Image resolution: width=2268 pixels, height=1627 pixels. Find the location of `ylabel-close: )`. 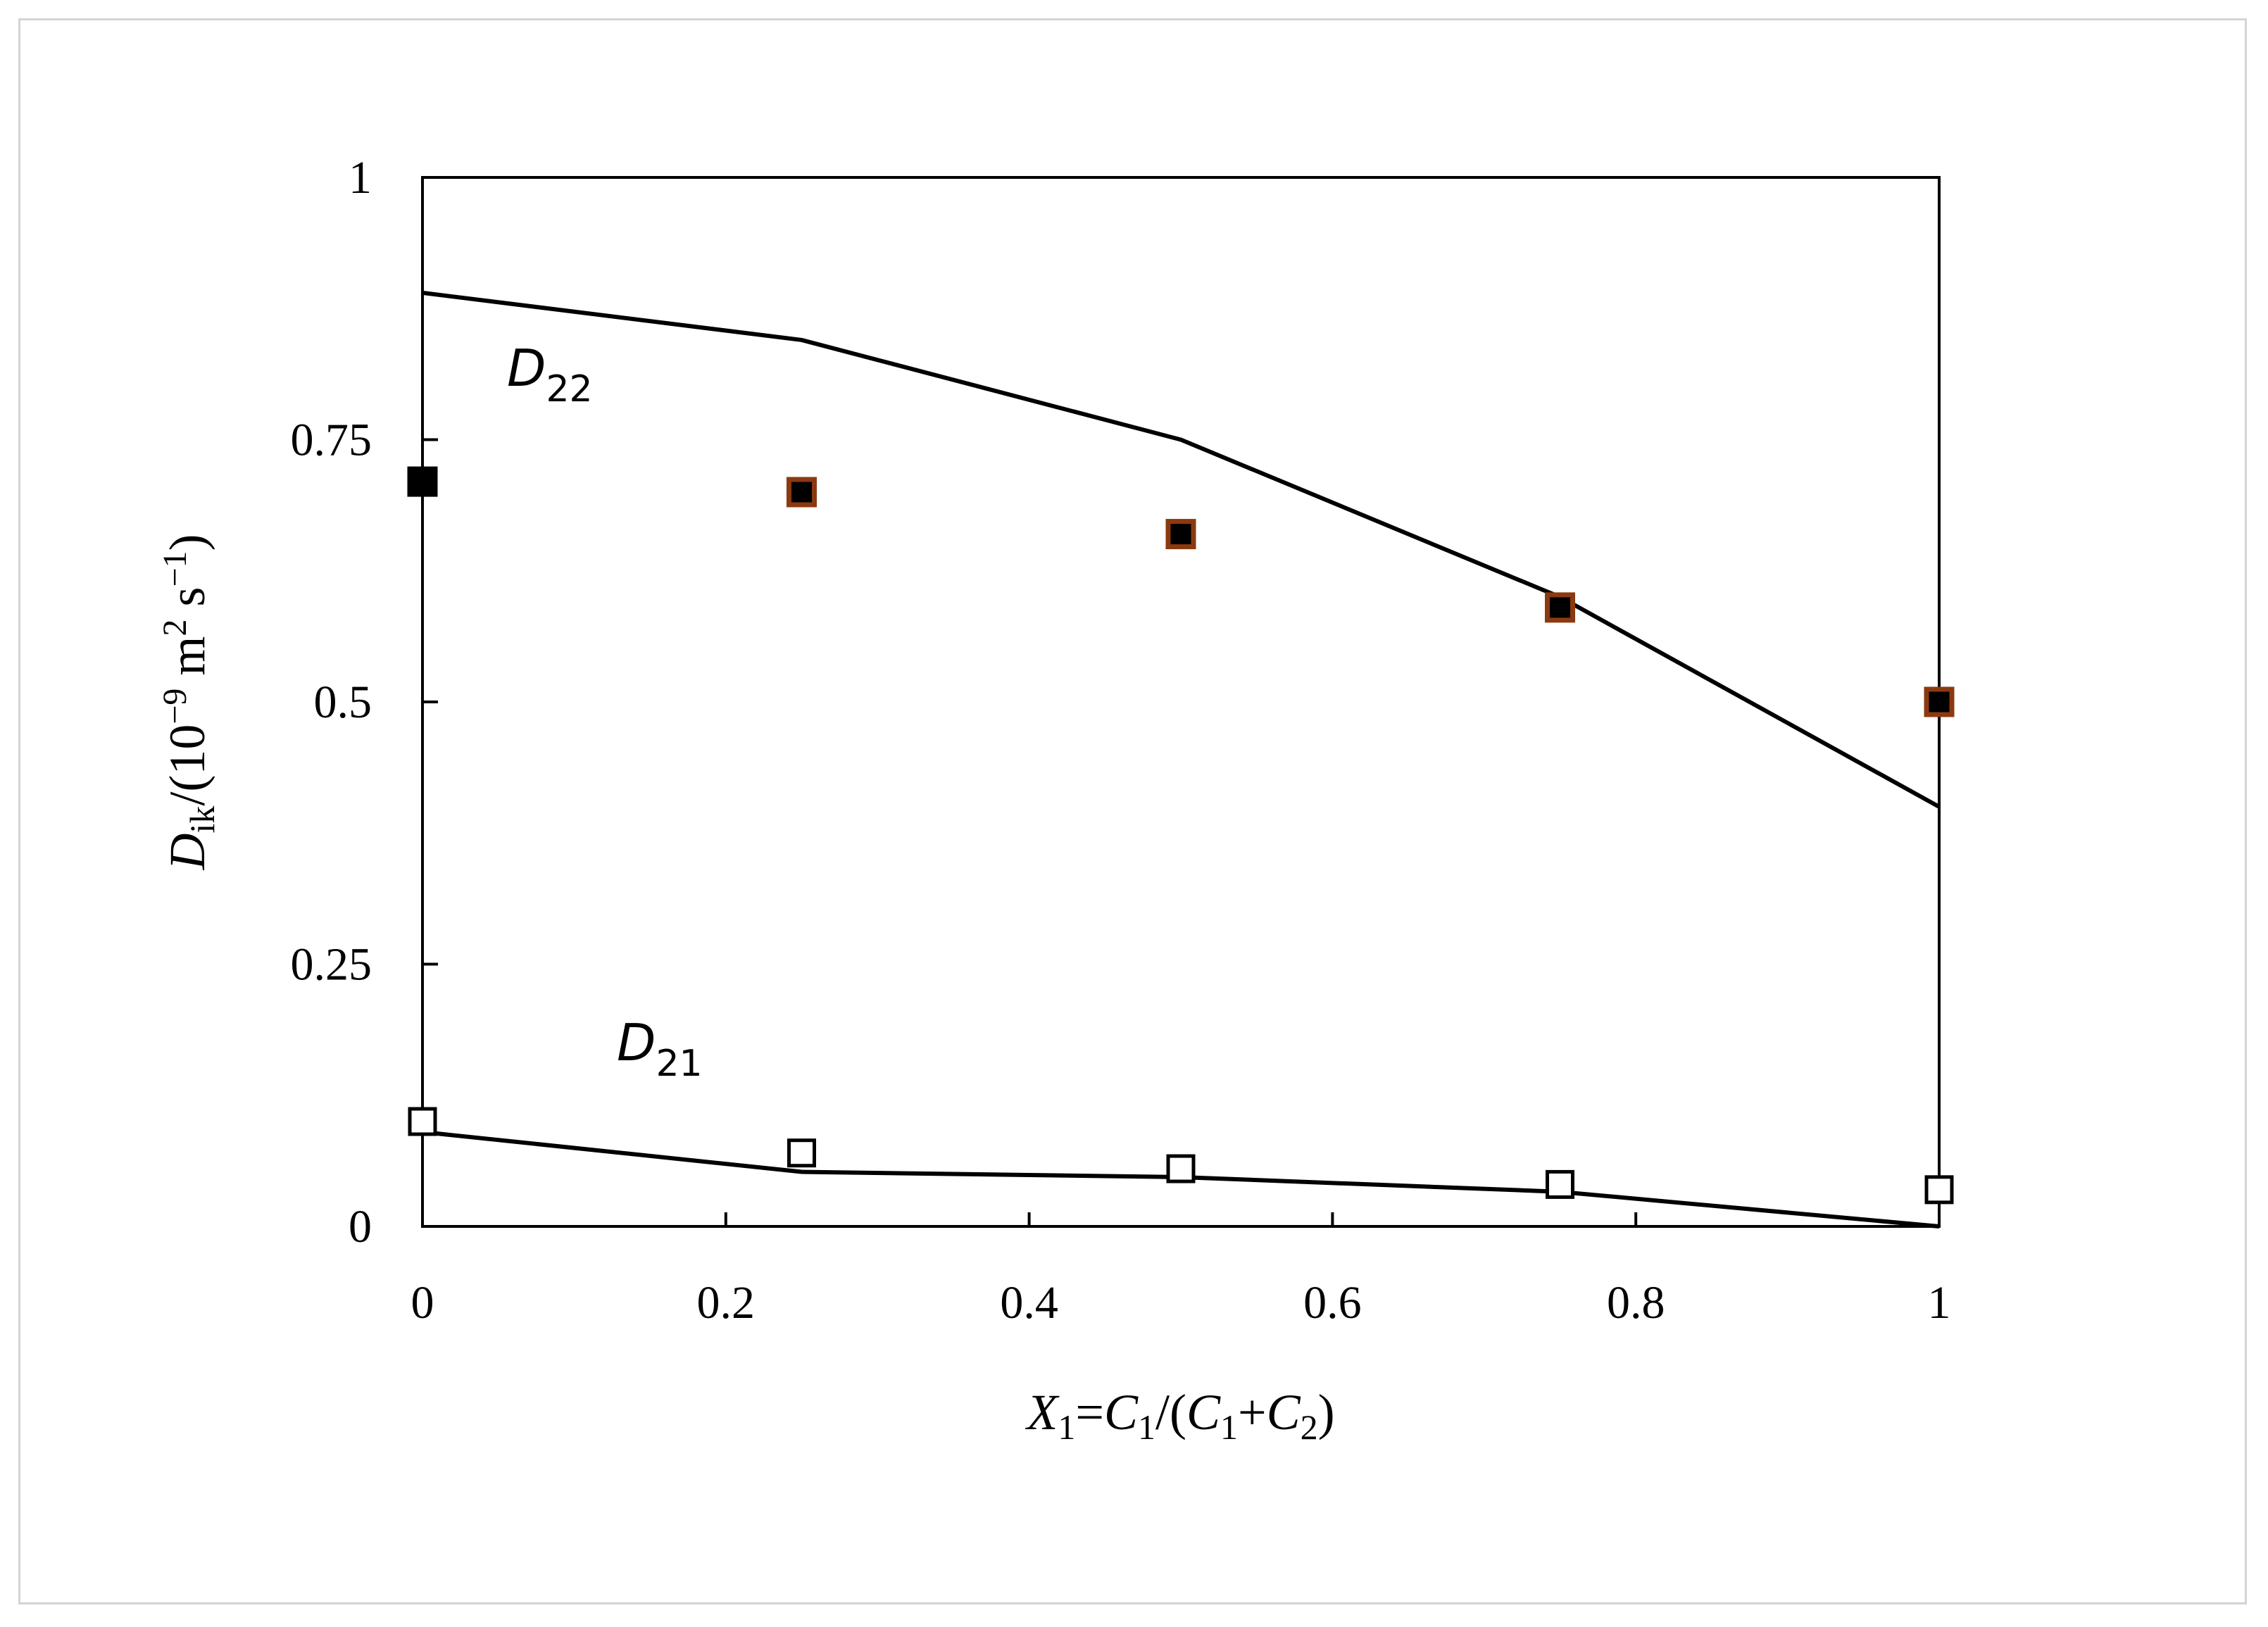

ylabel-close: ) is located at coordinates (187, 542).